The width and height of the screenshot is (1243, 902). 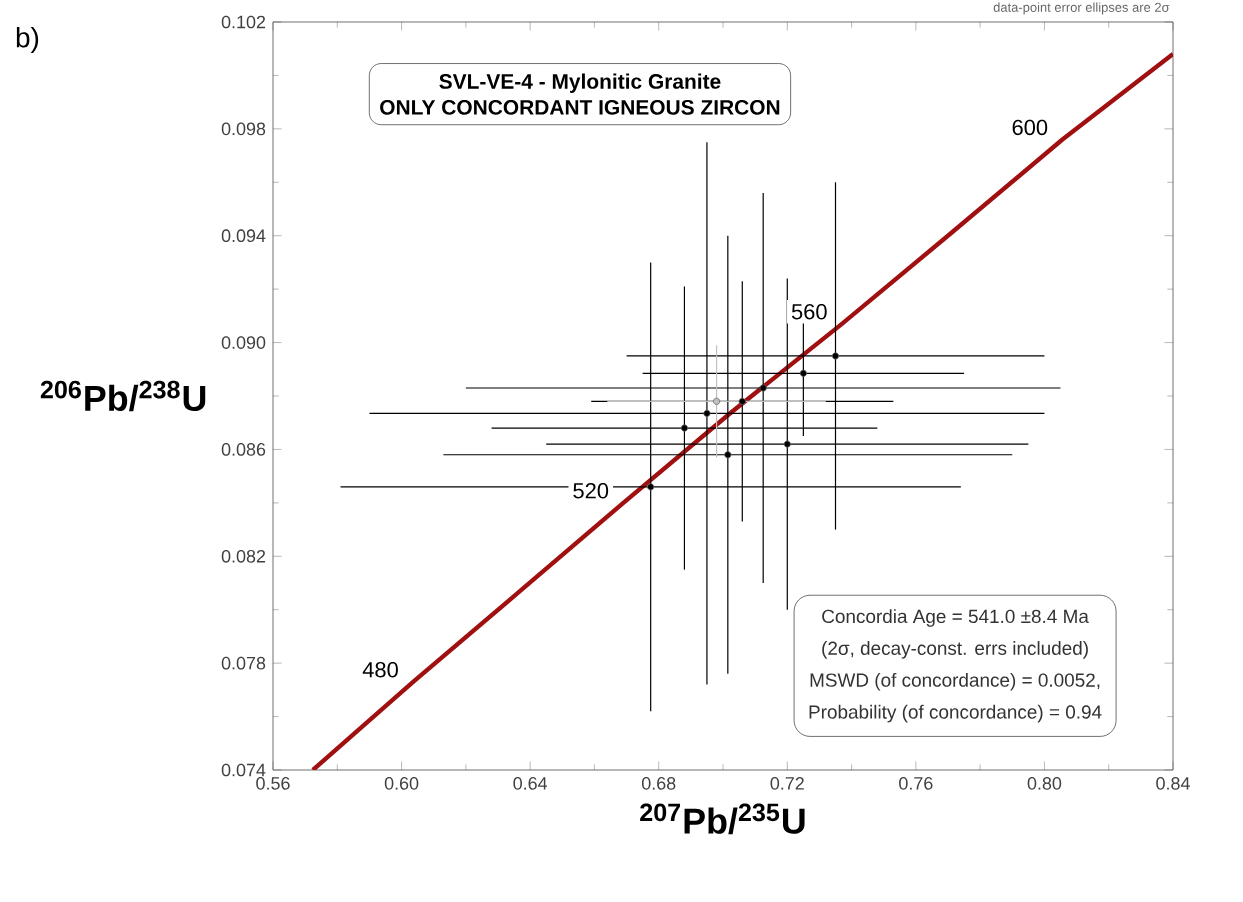 I want to click on y-tick-label: 0.098, so click(x=243, y=129).